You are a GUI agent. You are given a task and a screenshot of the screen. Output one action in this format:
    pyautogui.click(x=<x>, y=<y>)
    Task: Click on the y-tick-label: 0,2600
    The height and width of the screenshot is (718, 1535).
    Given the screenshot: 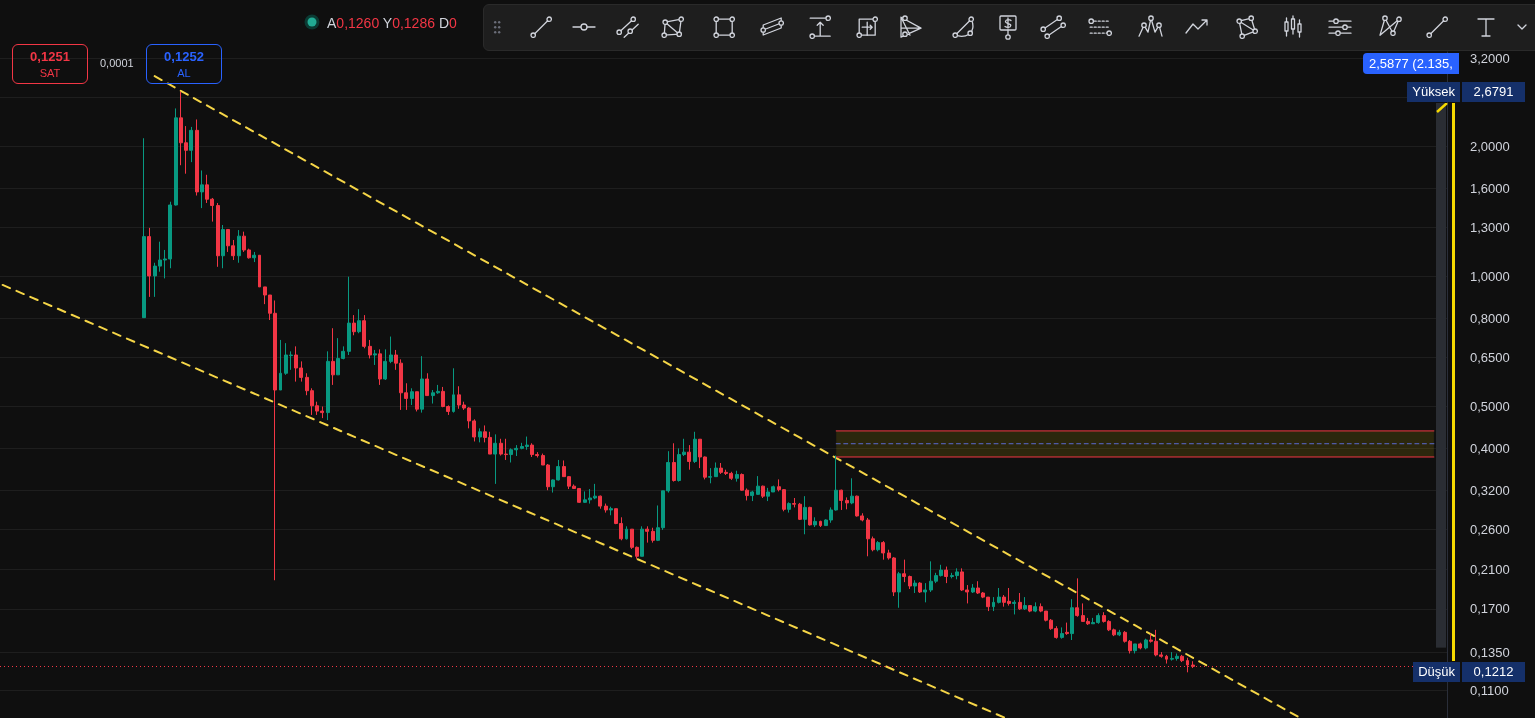 What is the action you would take?
    pyautogui.click(x=1490, y=529)
    